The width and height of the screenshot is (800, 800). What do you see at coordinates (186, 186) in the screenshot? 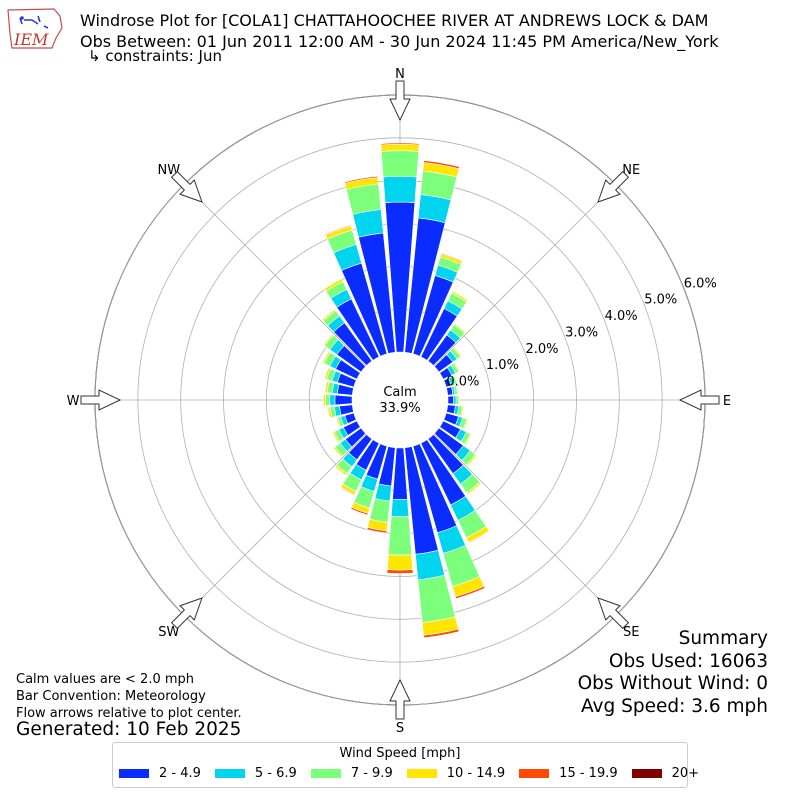
I see `flow-arrow-nw-icon` at bounding box center [186, 186].